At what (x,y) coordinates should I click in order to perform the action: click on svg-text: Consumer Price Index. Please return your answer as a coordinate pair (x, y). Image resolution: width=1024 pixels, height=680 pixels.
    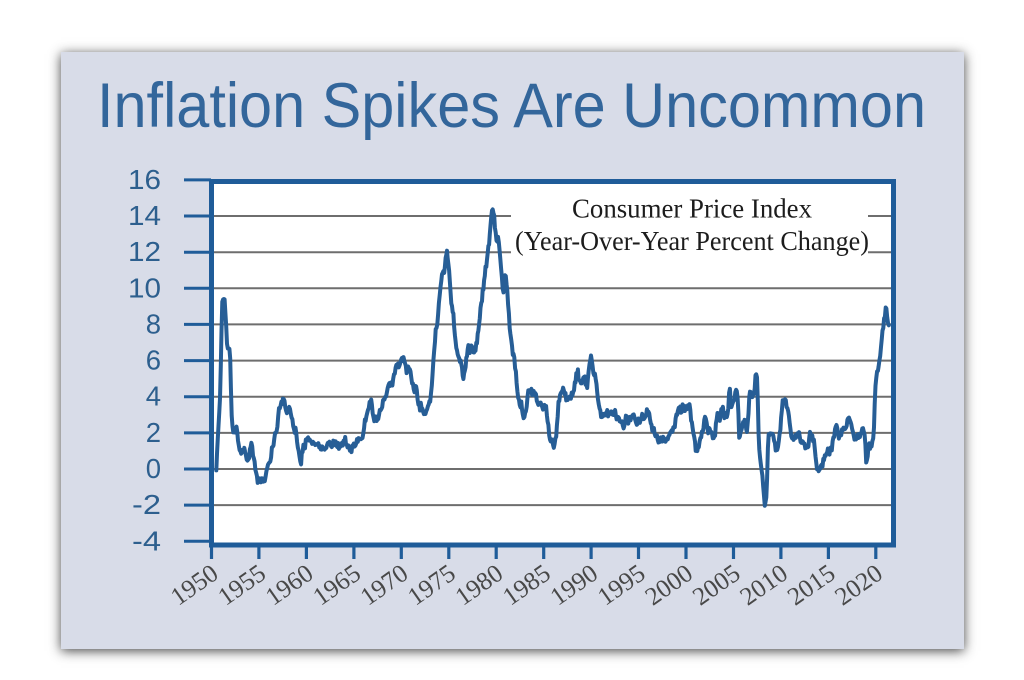
    Looking at the image, I should click on (692, 209).